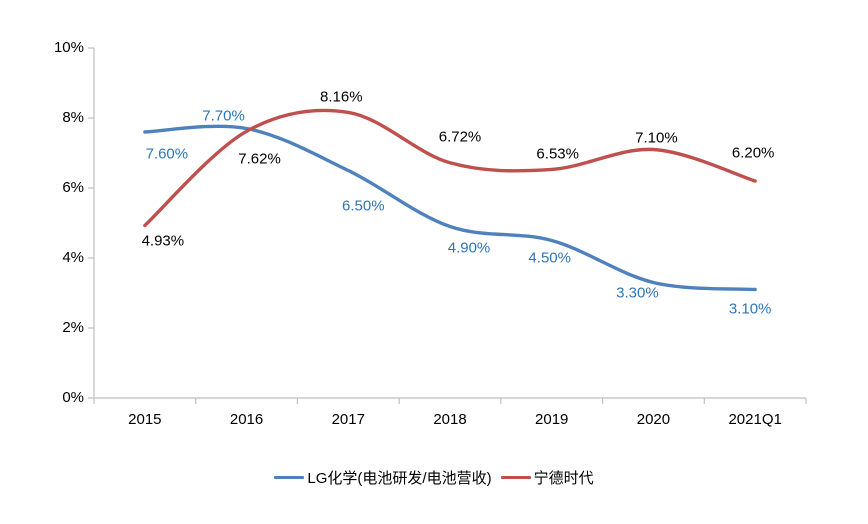 This screenshot has height=524, width=868. What do you see at coordinates (259, 159) in the screenshot?
I see `data-label-catl: 7.62%` at bounding box center [259, 159].